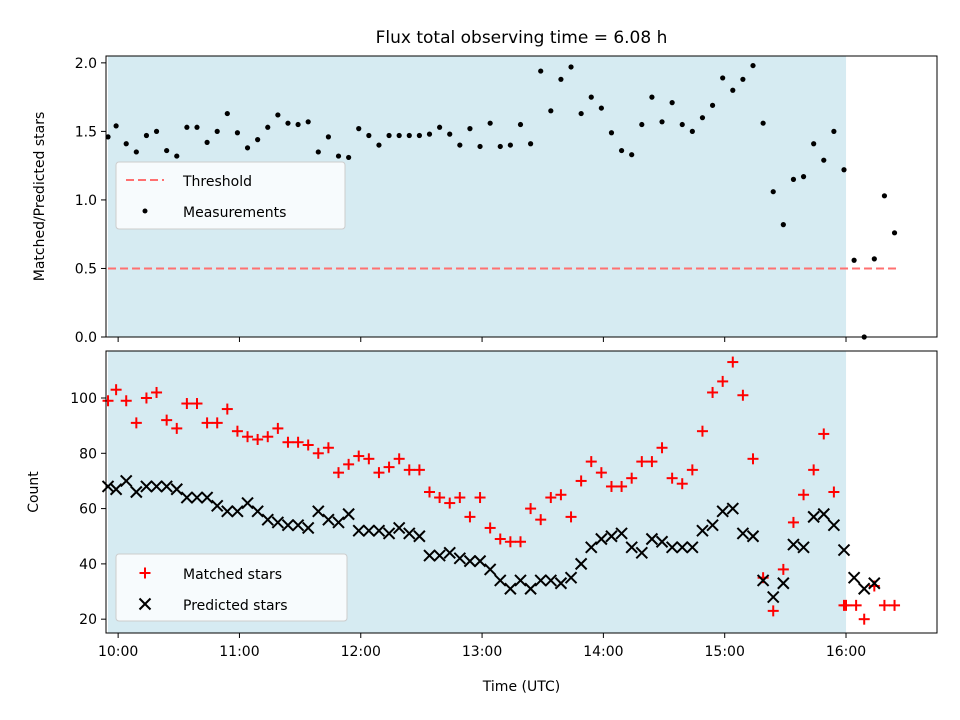  I want to click on top-y-axis-label: Matched/Predicted stars, so click(40, 197).